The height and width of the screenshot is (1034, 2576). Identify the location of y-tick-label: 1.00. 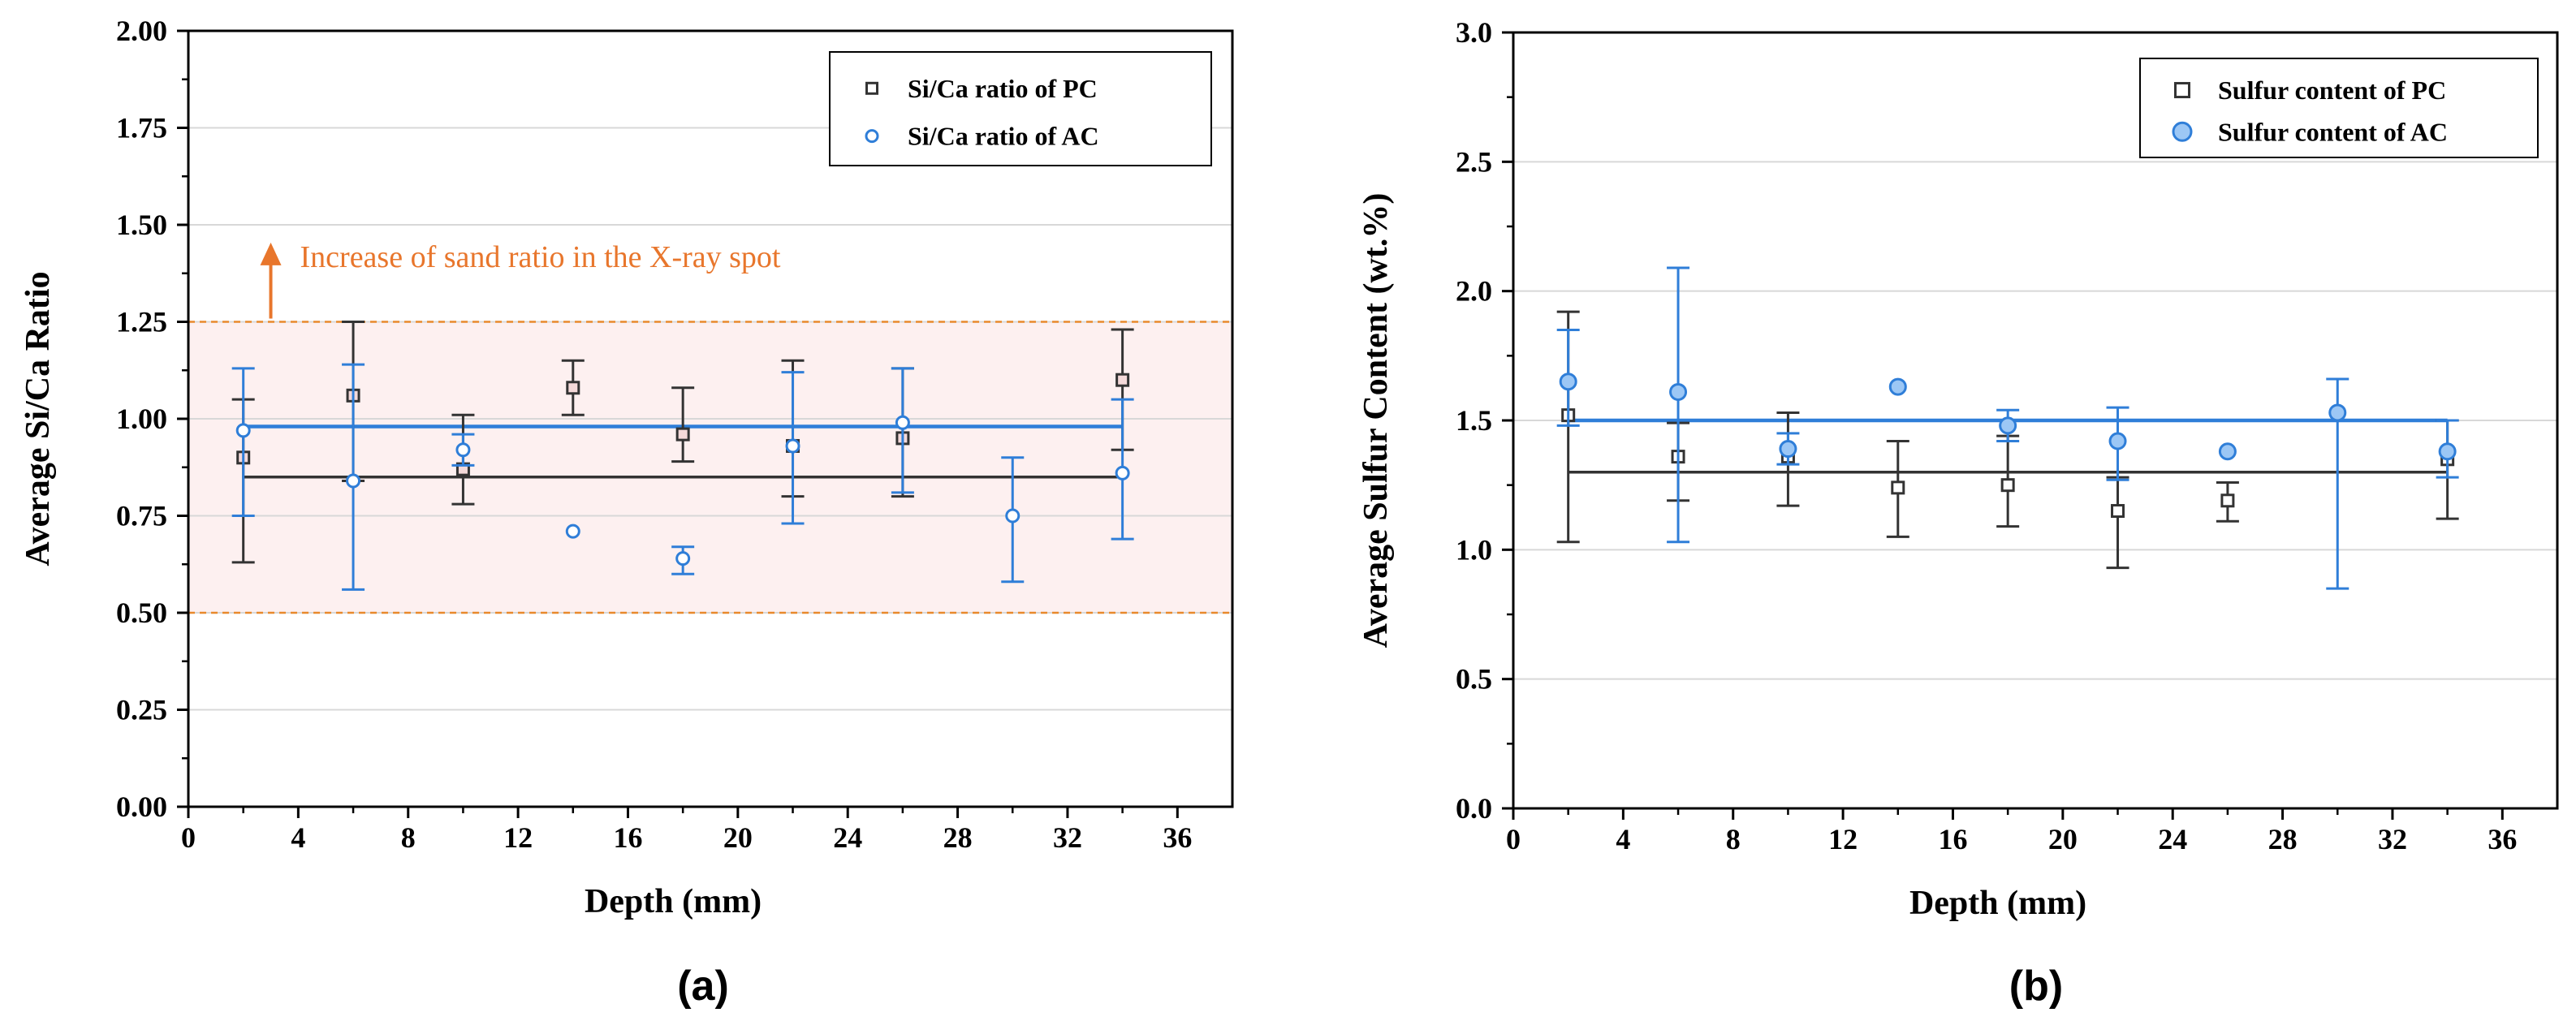
(141, 419).